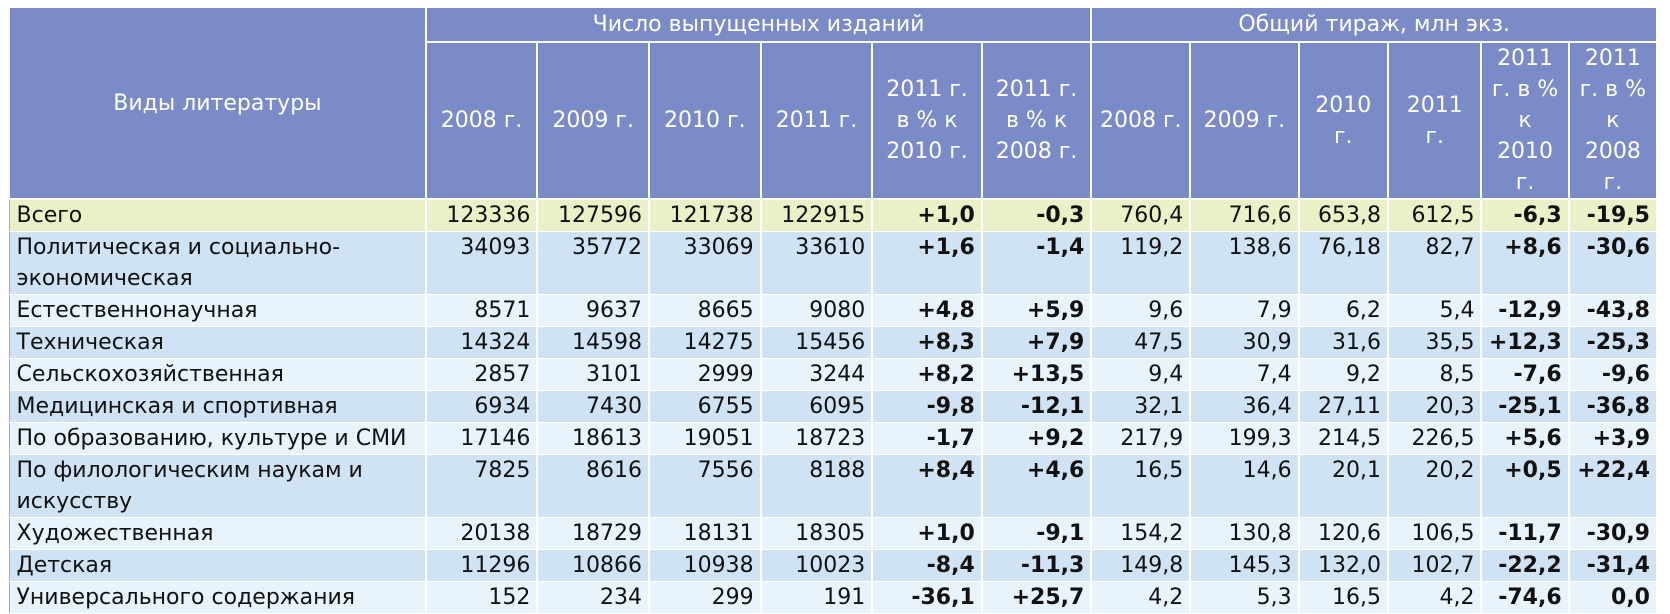  What do you see at coordinates (482, 342) in the screenshot?
I see `editions-cell: 14324` at bounding box center [482, 342].